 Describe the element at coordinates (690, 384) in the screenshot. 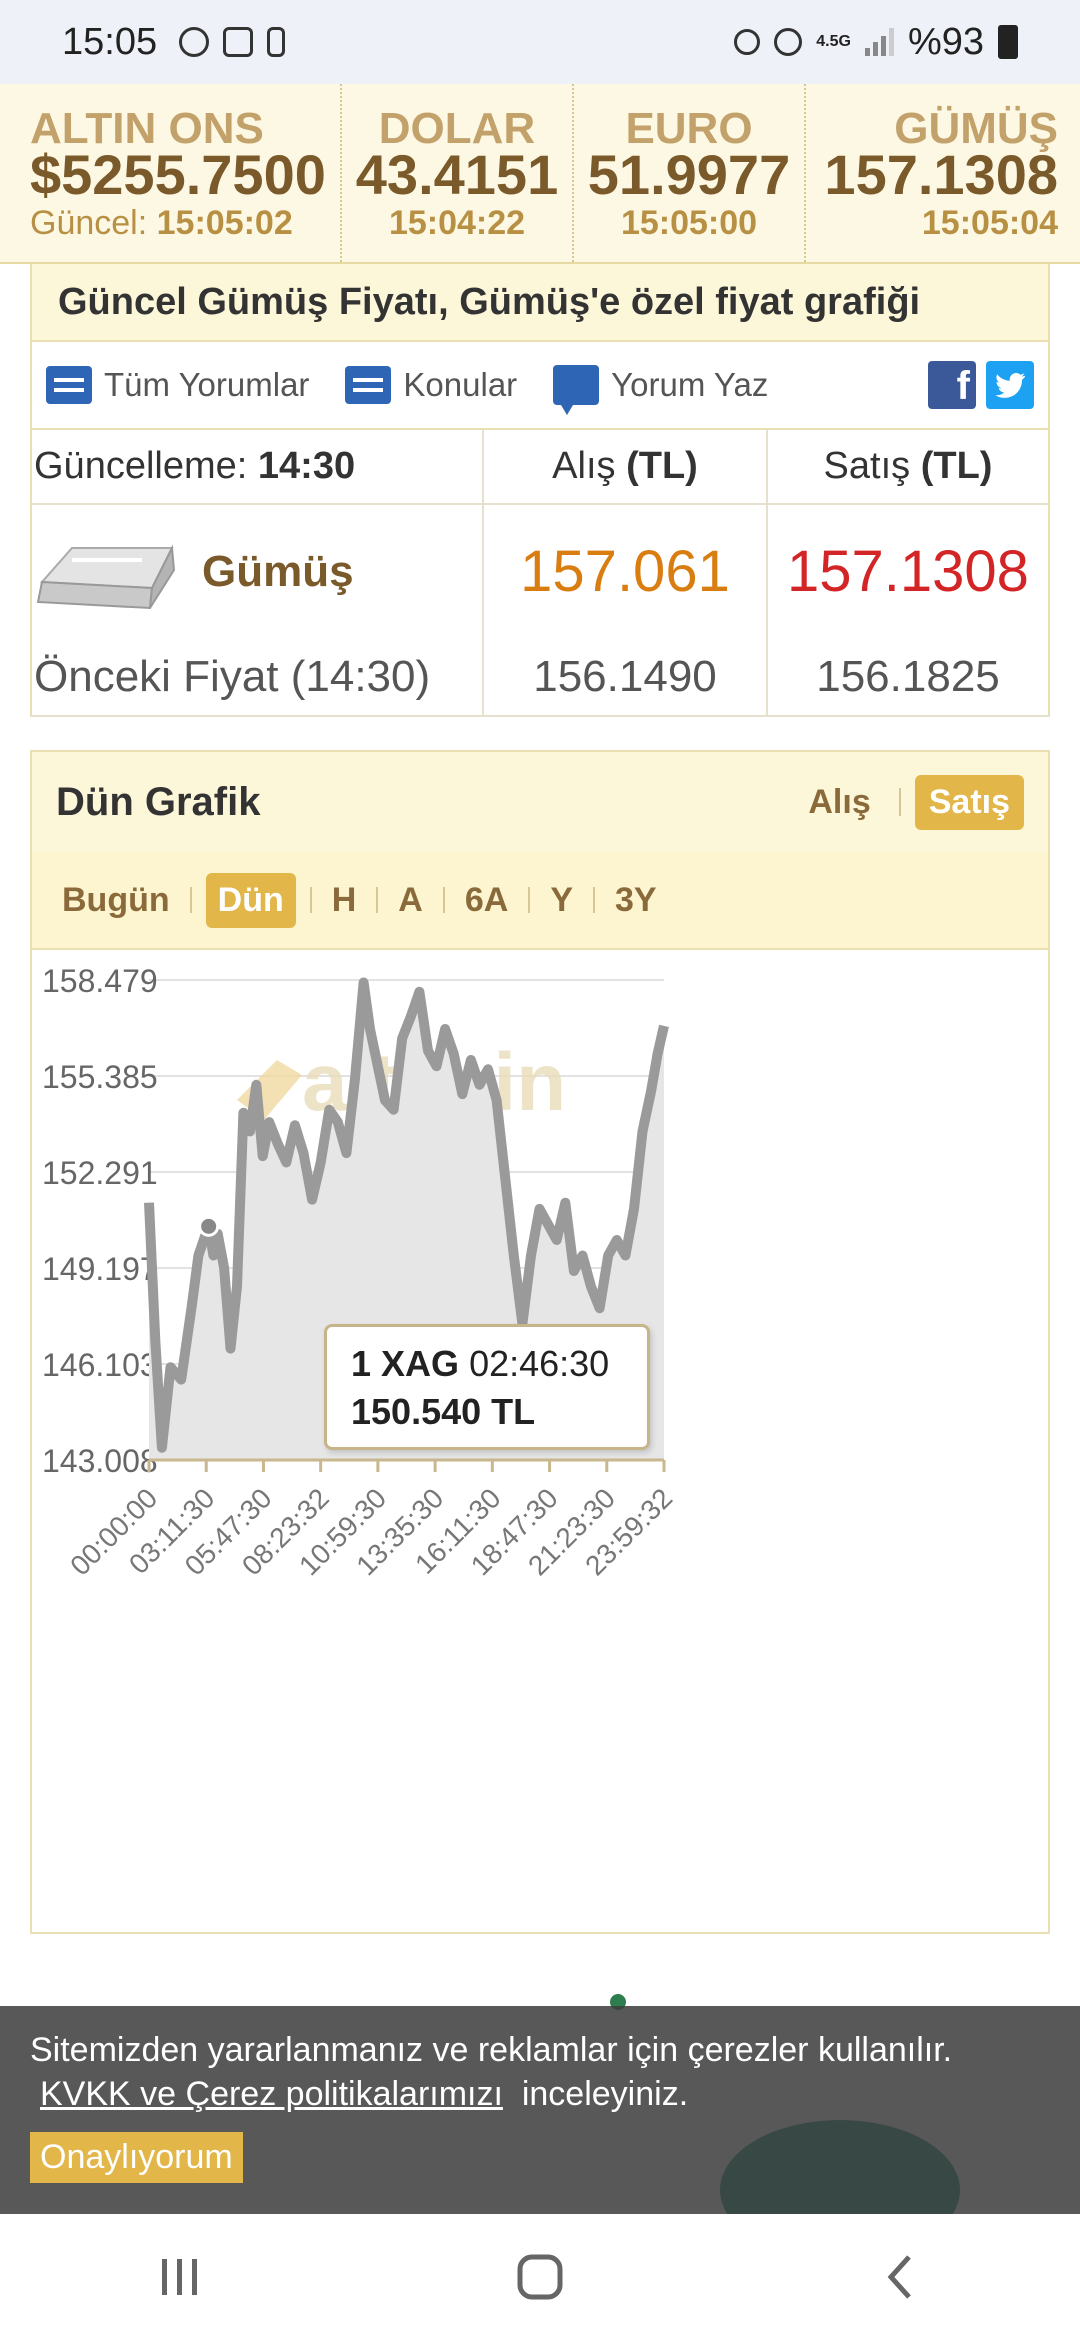

I see `write-comment-label: Yorum Yaz` at that location.